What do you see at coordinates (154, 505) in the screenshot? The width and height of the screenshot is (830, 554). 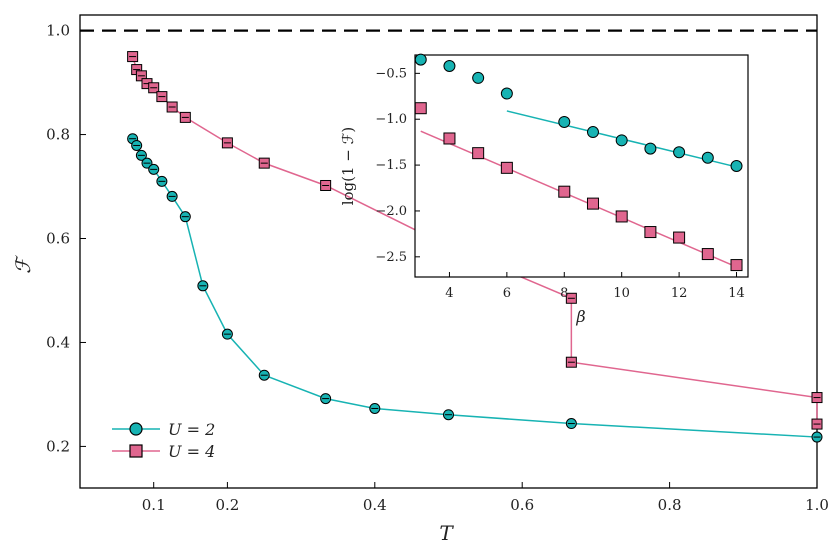 I see `main-x-tick-label: 0.1` at bounding box center [154, 505].